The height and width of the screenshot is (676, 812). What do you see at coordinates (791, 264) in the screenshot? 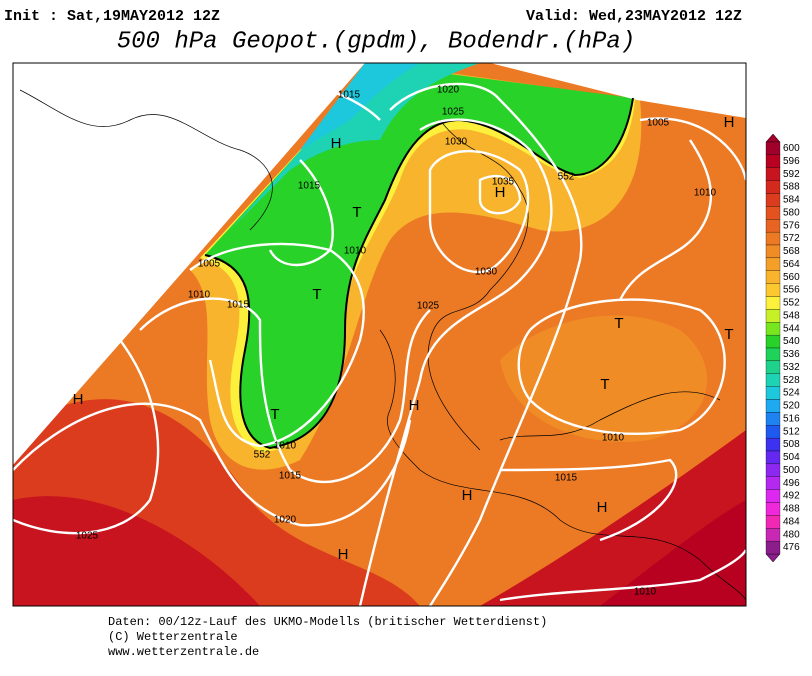
I see `legend-label: 564` at bounding box center [791, 264].